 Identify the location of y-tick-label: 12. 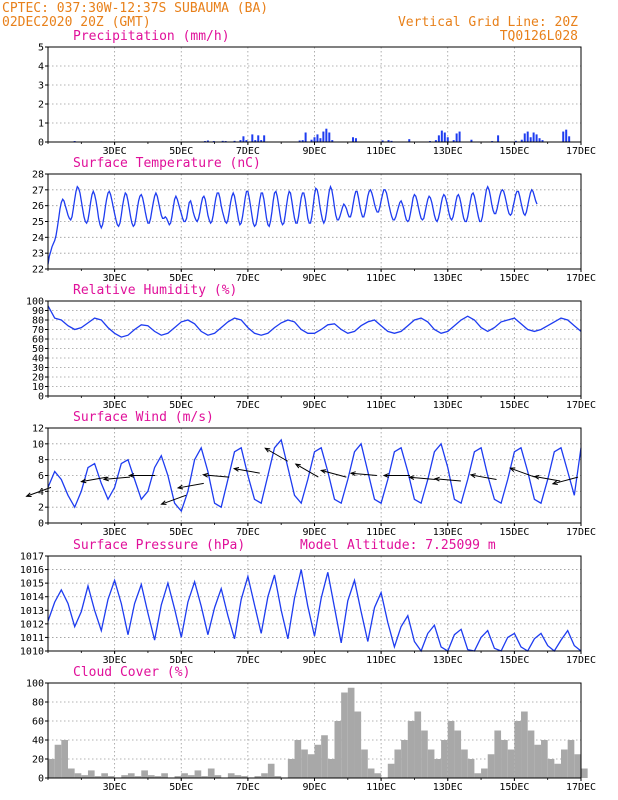
(38, 429).